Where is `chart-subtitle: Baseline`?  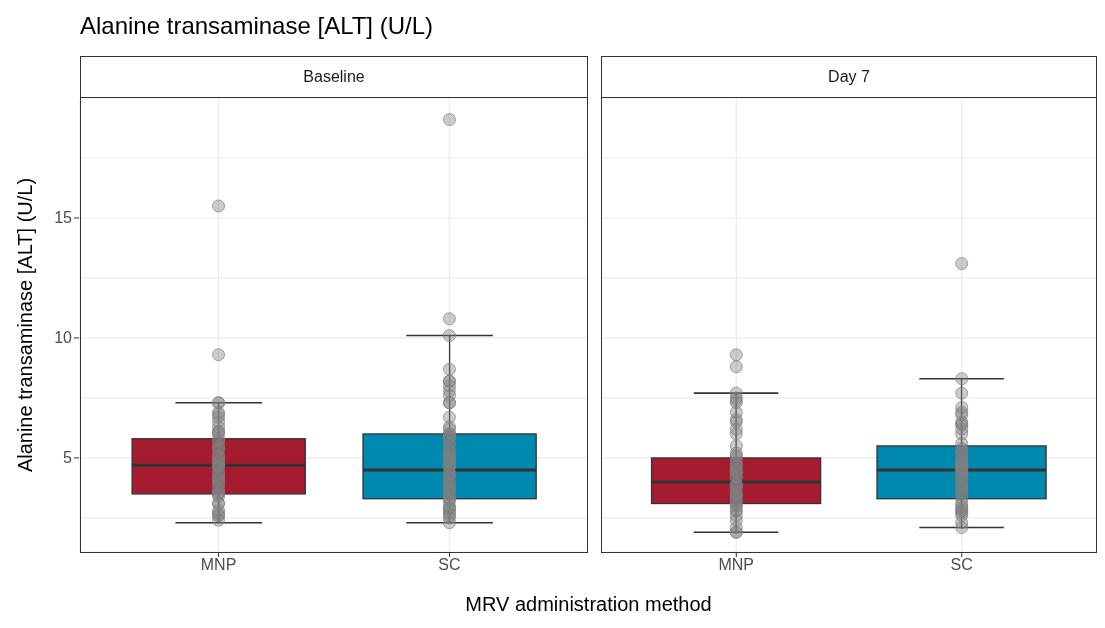 chart-subtitle: Baseline is located at coordinates (334, 77).